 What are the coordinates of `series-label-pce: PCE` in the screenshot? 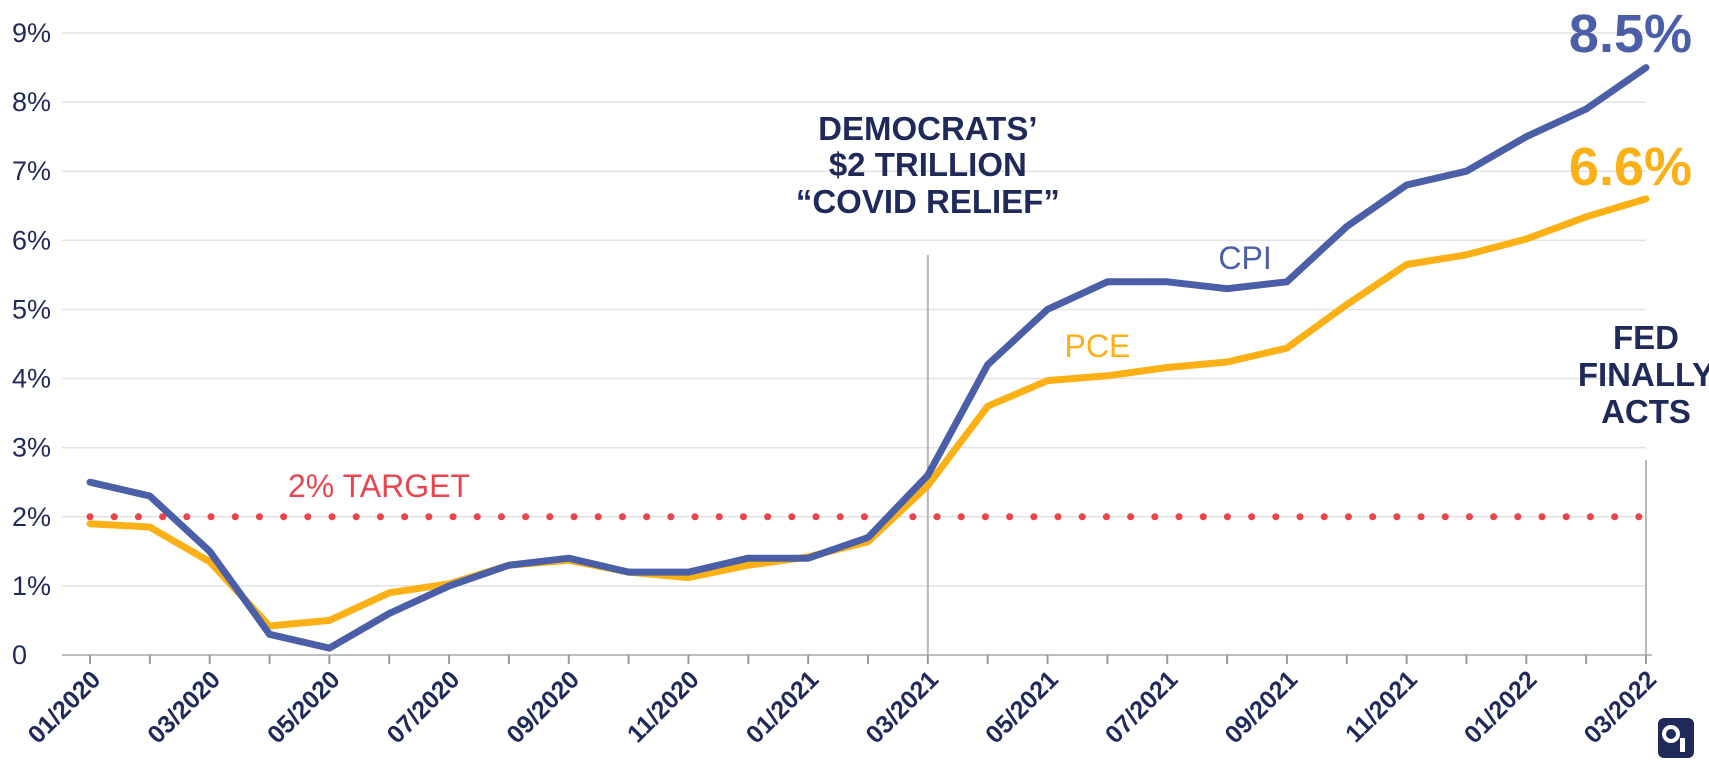 It's located at (1097, 346).